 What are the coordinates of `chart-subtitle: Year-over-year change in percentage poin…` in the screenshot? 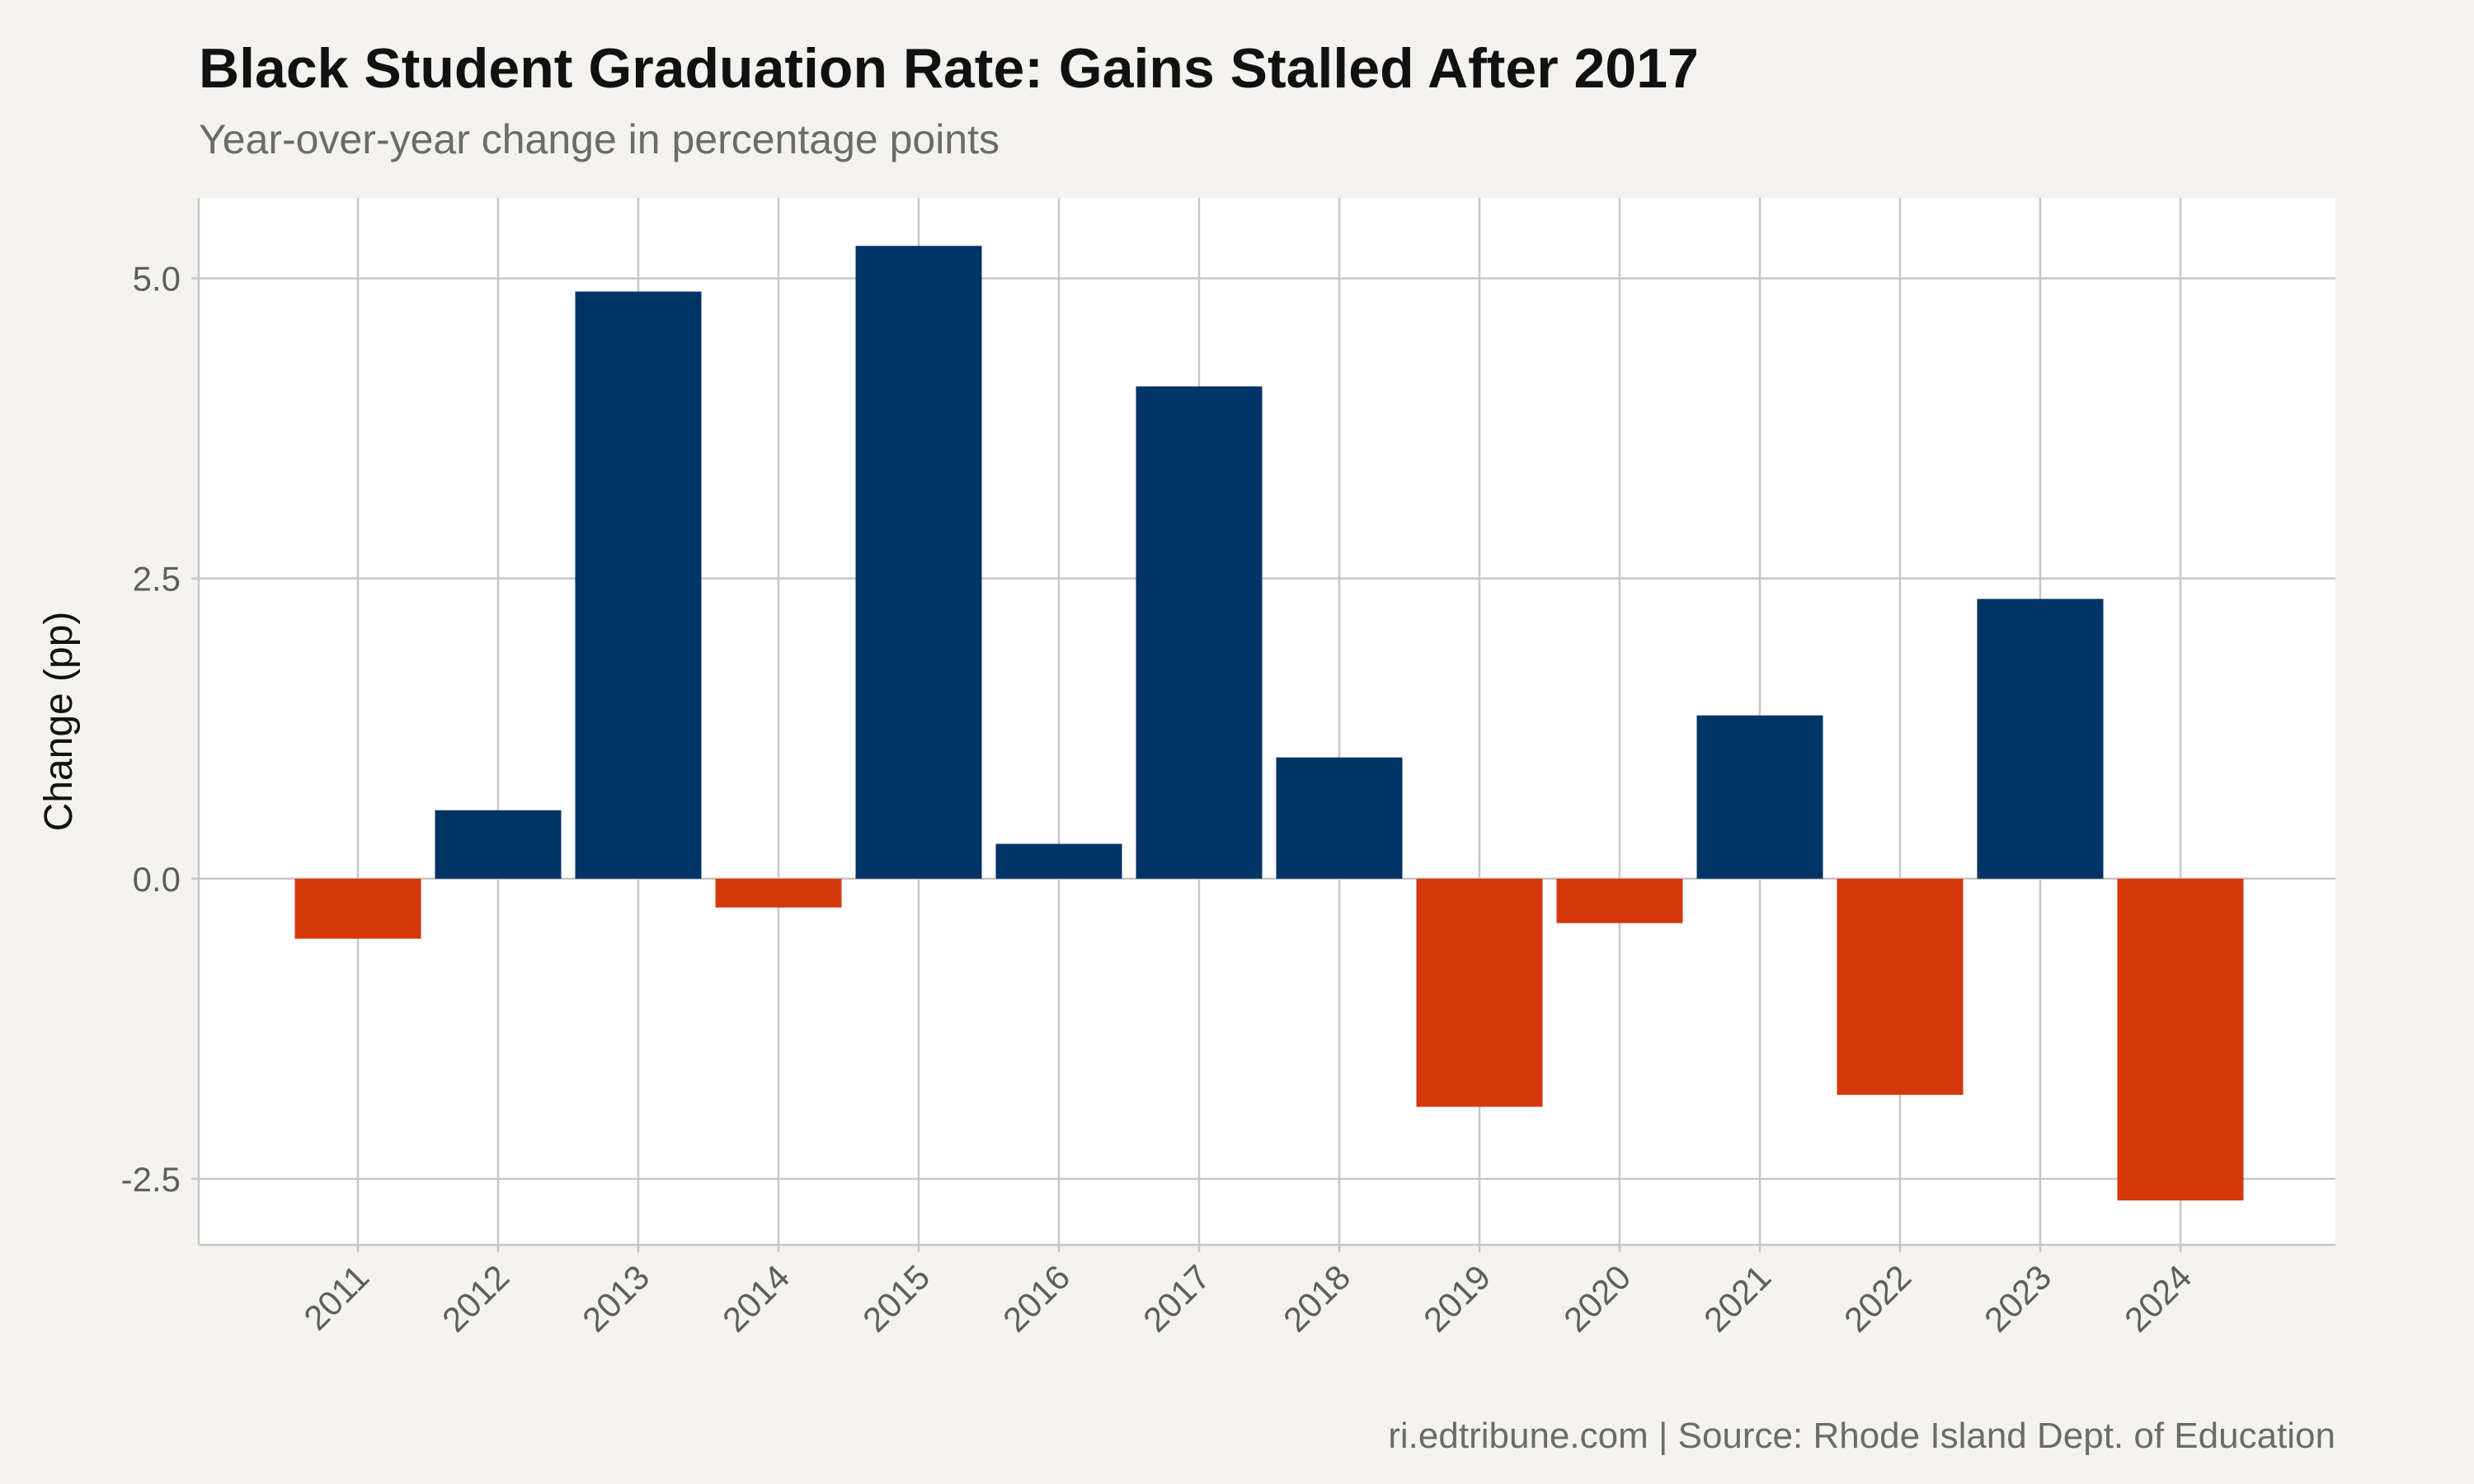 It's located at (599, 139).